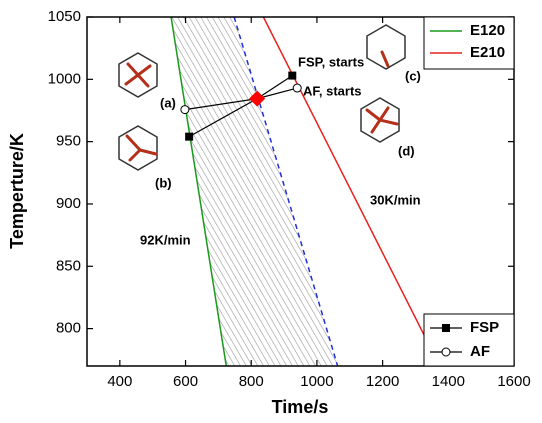 The image size is (542, 423). I want to click on annotation: AF, starts, so click(332, 90).